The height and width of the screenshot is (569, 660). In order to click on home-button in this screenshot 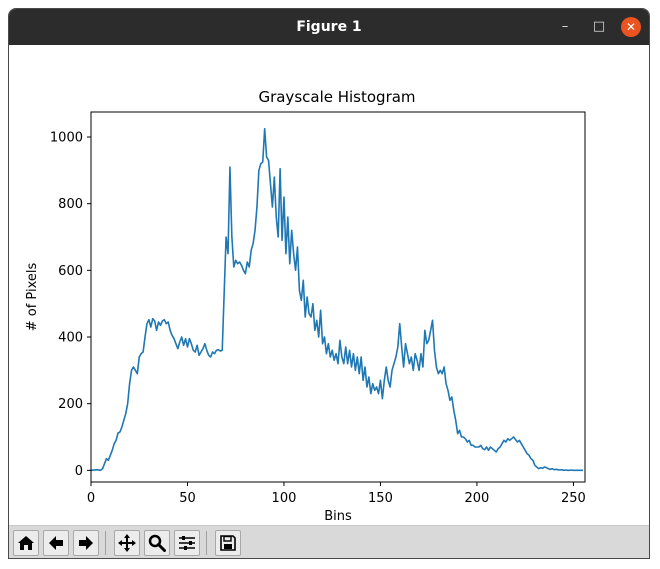, I will do `click(26, 543)`.